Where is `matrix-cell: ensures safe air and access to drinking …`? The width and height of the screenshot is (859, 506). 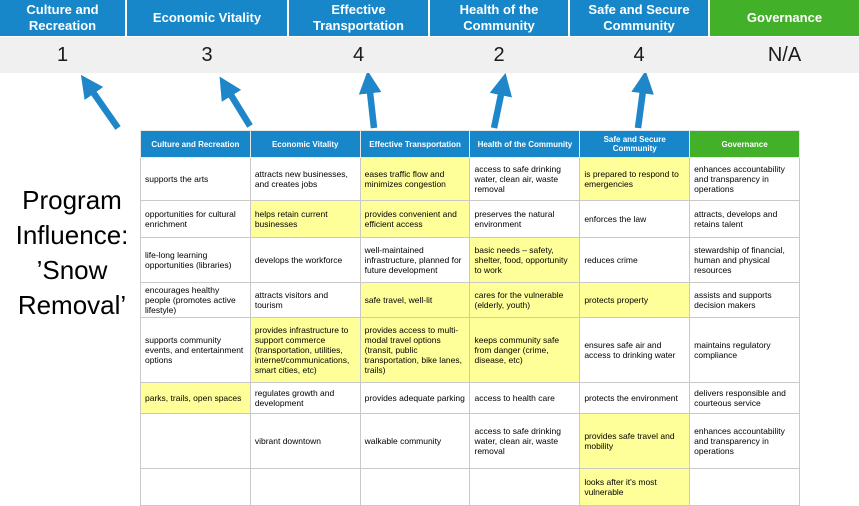
matrix-cell: ensures safe air and access to drinking … is located at coordinates (635, 350).